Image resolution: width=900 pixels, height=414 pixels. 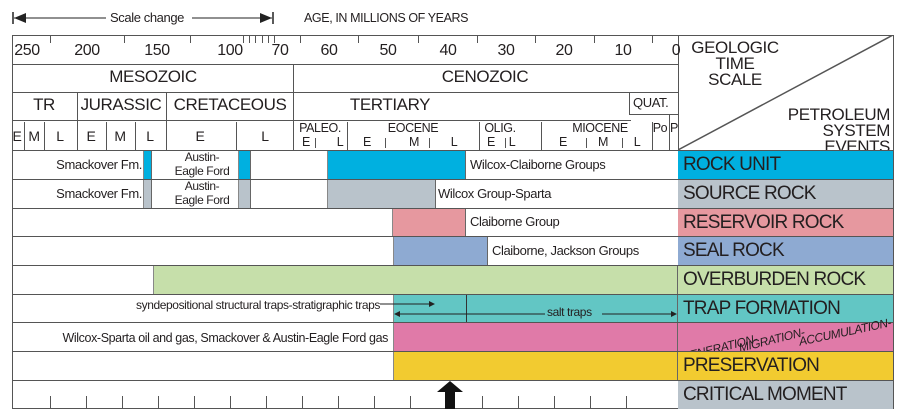 What do you see at coordinates (839, 130) in the screenshot?
I see `petroleum-system-events-label: PETROLEUM SYSTEM EVENTS` at bounding box center [839, 130].